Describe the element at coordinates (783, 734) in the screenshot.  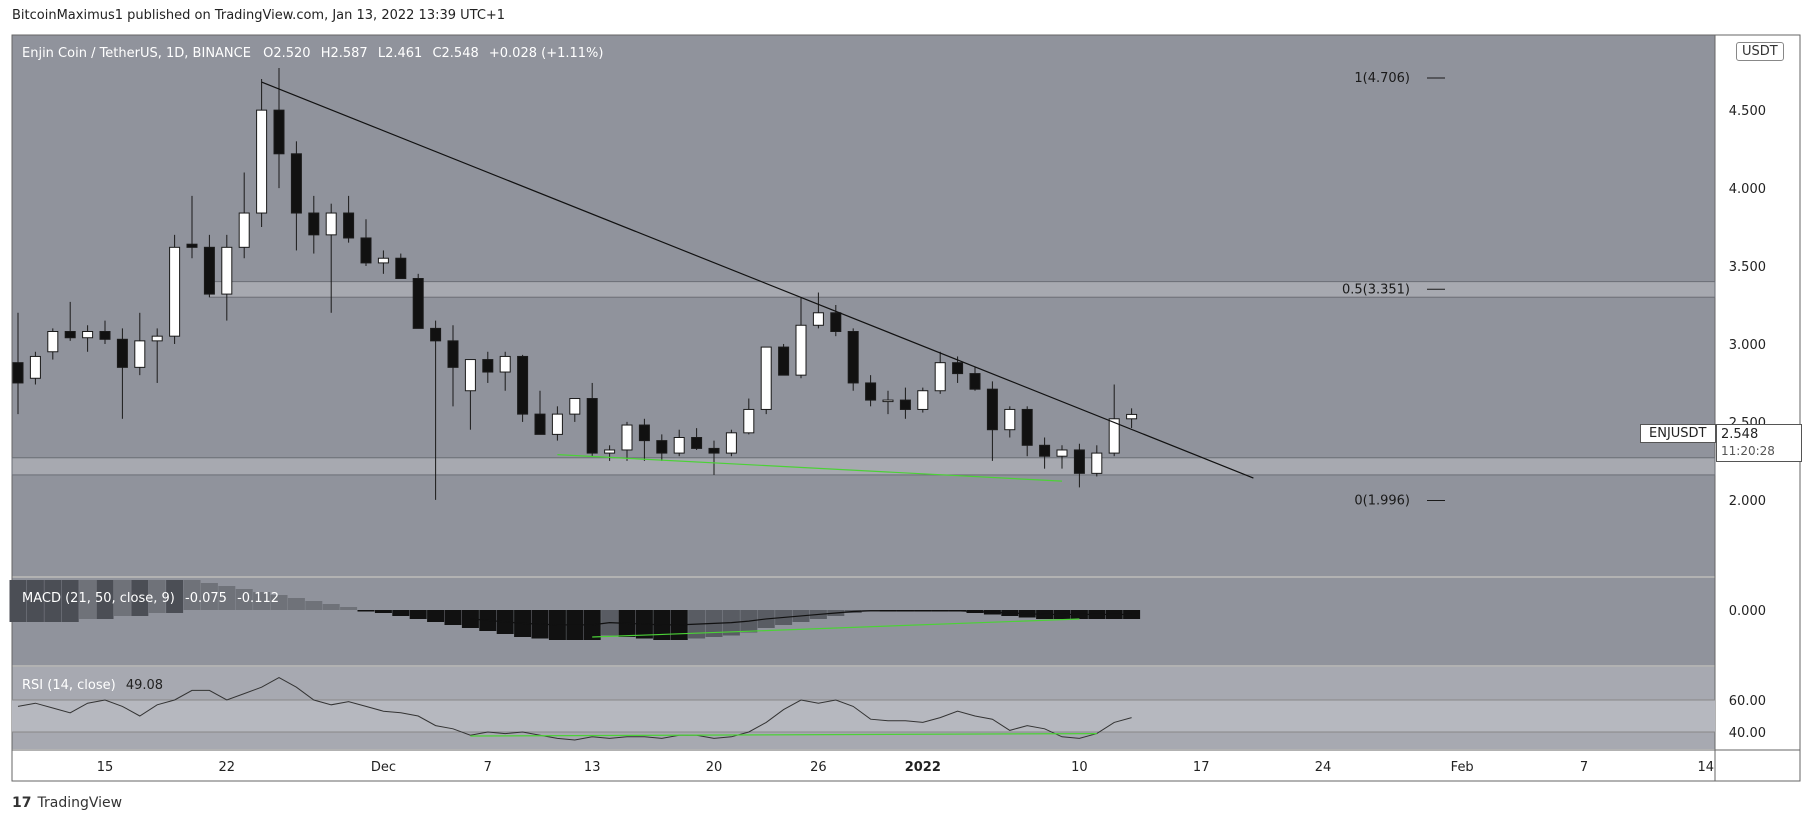
I see `rsi-support-trendline` at that location.